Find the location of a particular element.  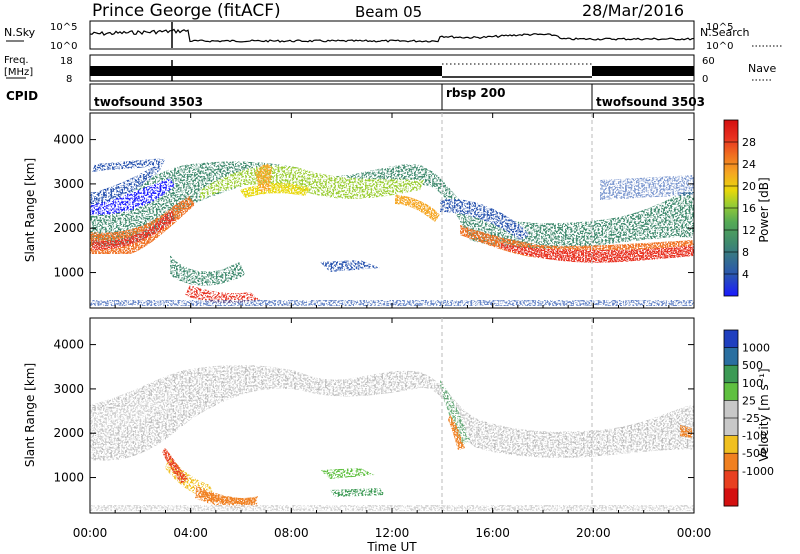

cpid-segment-1: twofsound 3503 is located at coordinates (148, 102).